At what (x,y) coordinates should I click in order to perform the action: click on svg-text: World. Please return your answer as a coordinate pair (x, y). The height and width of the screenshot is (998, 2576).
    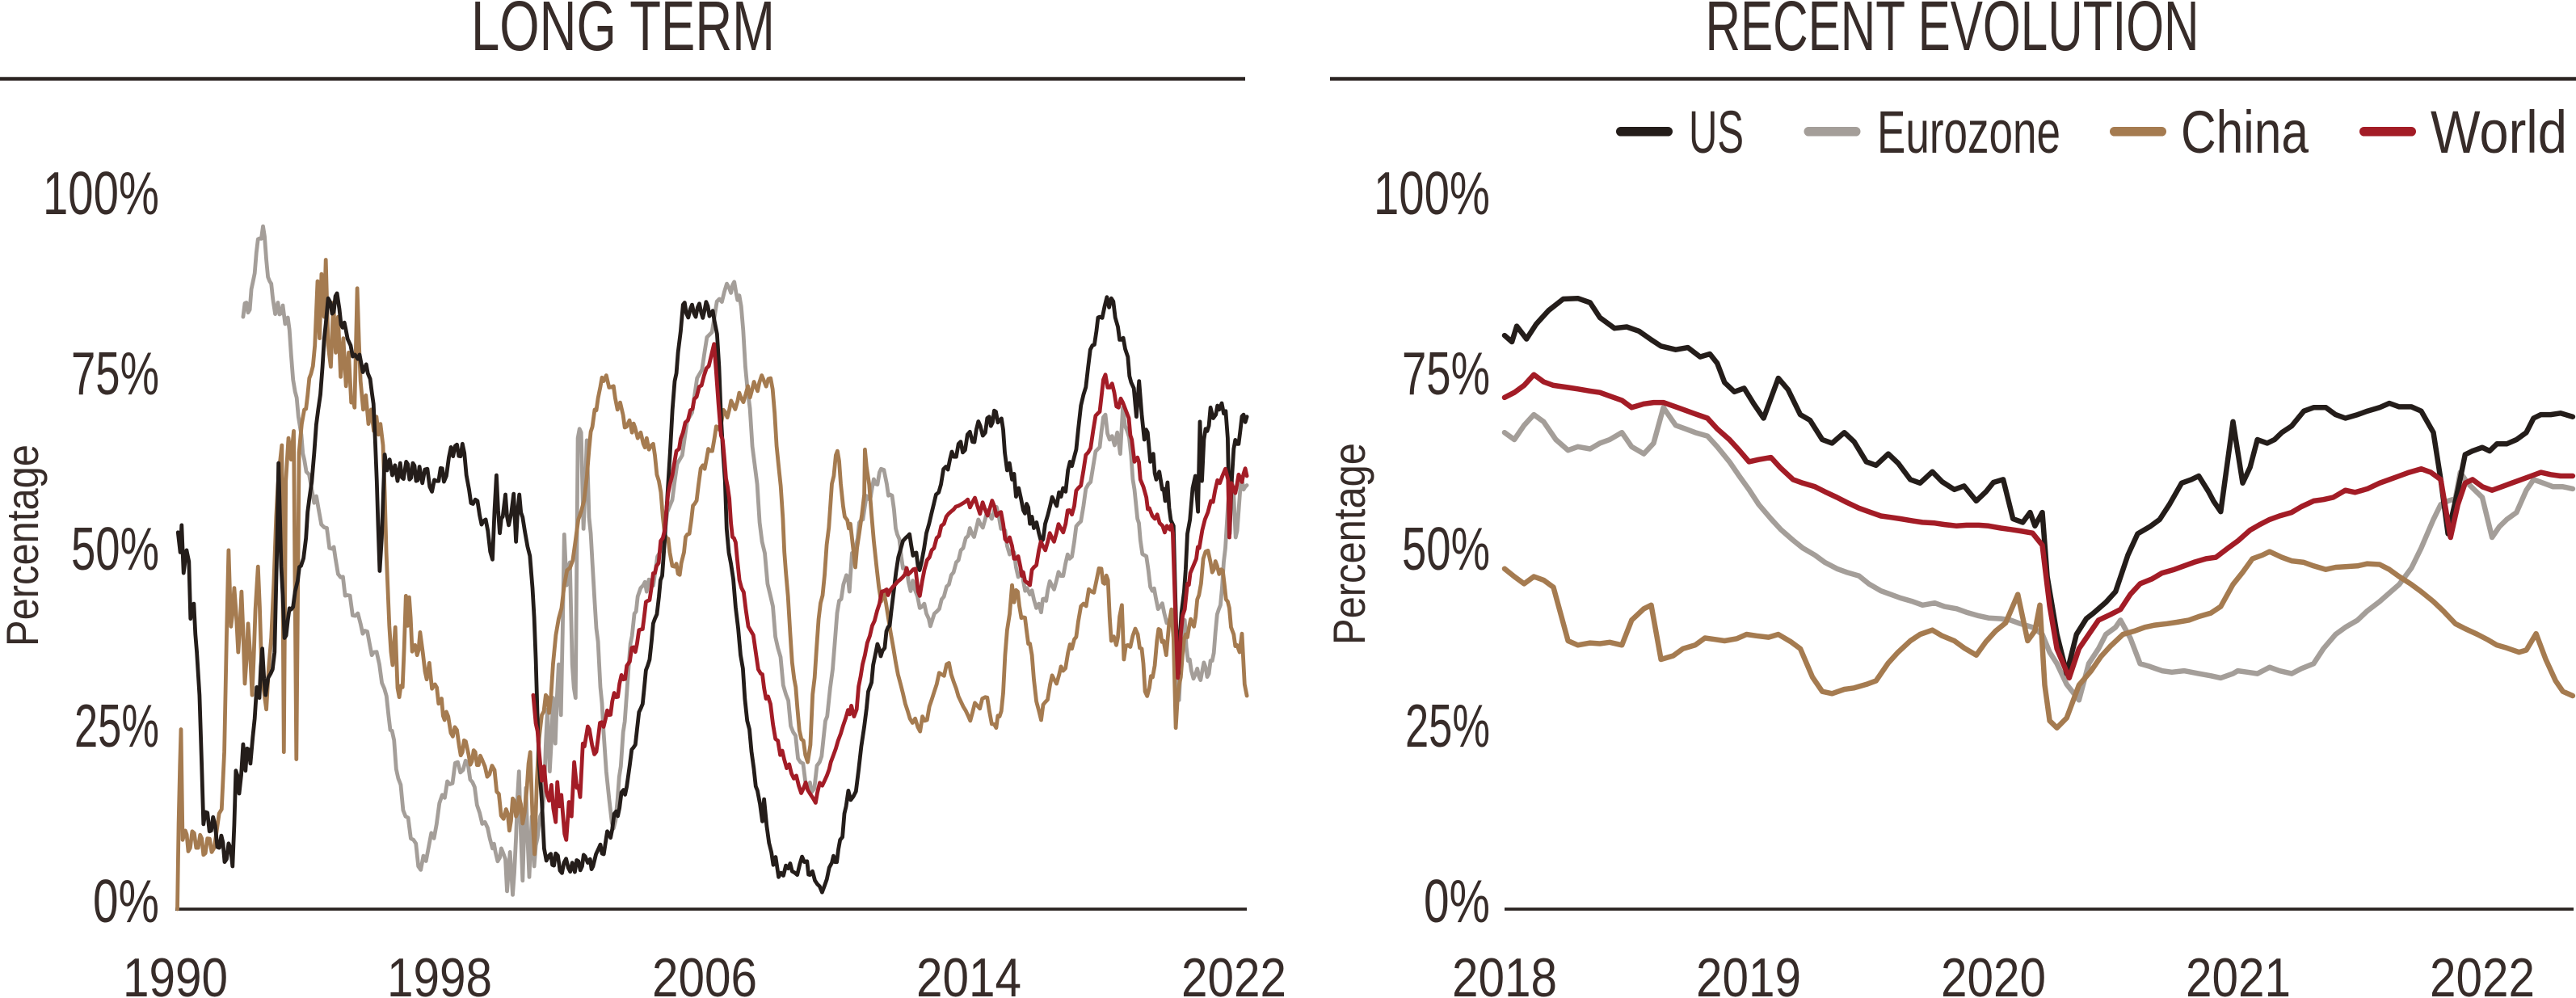
    Looking at the image, I should click on (2499, 132).